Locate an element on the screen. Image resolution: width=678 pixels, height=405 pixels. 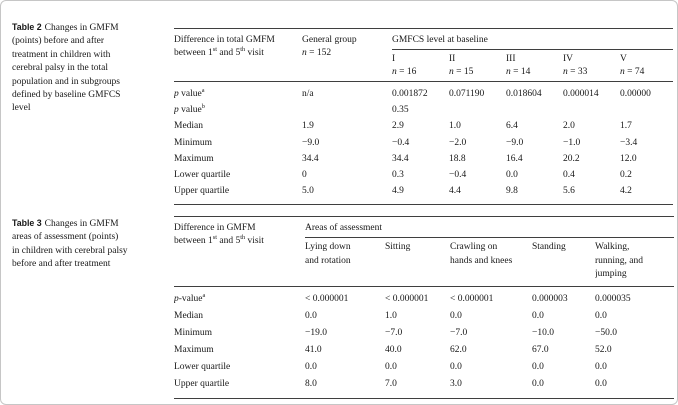
cell: 0.000014 is located at coordinates (581, 94).